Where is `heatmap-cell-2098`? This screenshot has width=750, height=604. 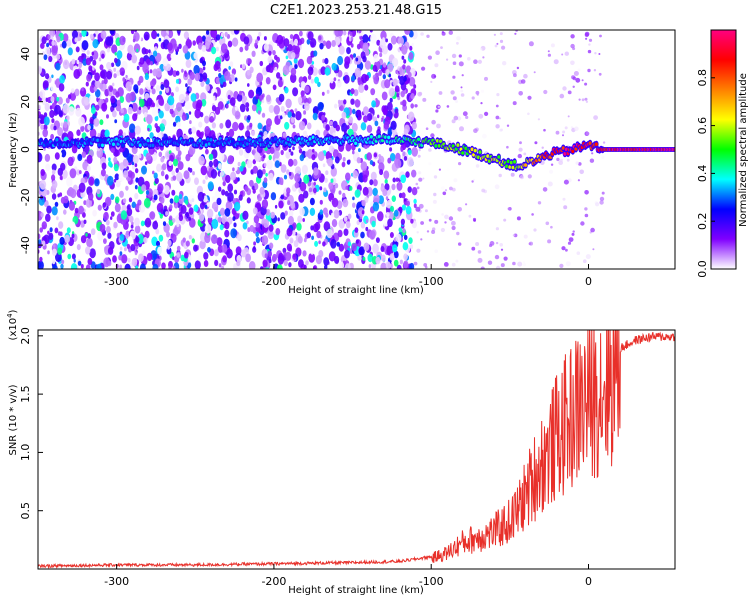
heatmap-cell-2098 is located at coordinates (160, 154).